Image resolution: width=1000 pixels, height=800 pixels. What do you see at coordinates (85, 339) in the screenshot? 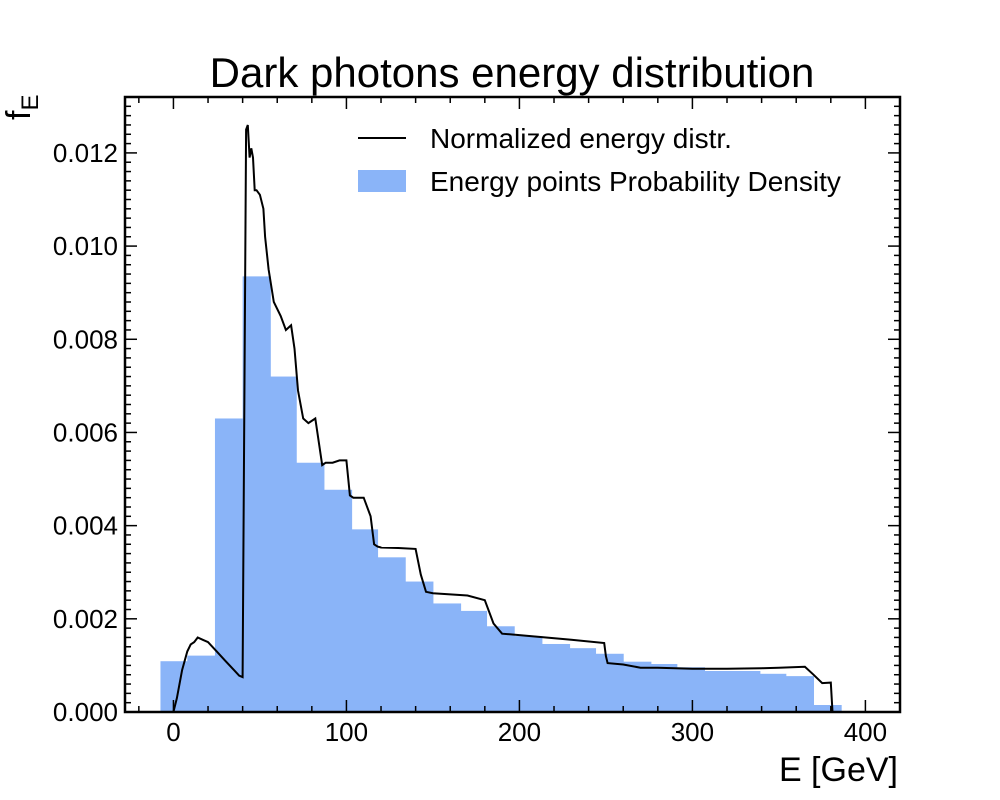
I see `y-tick-label: 0.008` at bounding box center [85, 339].